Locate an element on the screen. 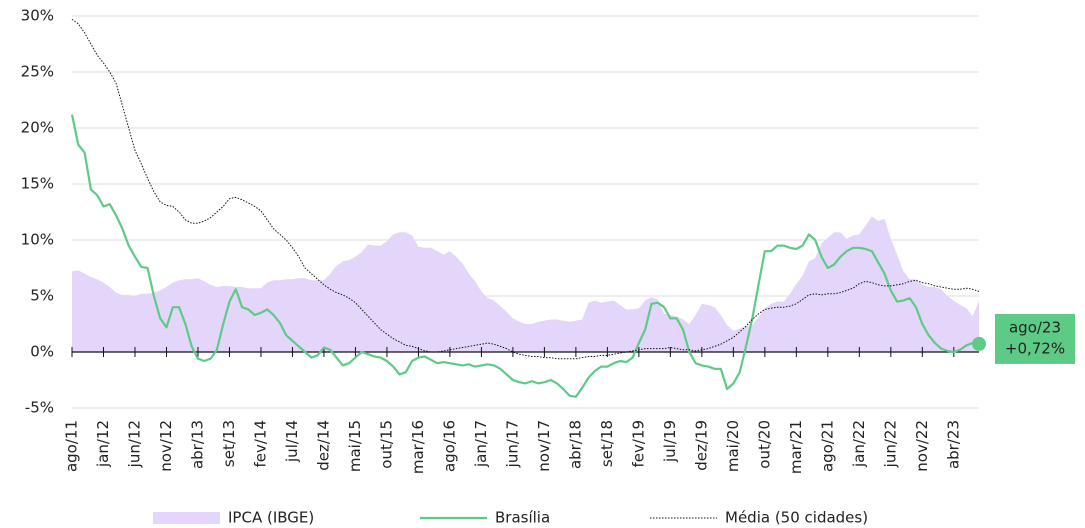 The height and width of the screenshot is (528, 1085). annotation-box is located at coordinates (1035, 338).